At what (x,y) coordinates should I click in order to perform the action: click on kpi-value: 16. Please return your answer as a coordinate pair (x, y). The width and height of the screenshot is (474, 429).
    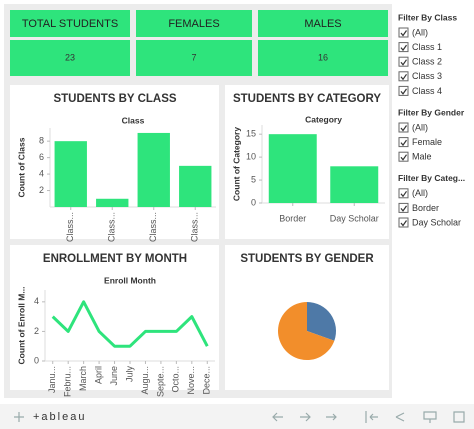
    Looking at the image, I should click on (323, 57).